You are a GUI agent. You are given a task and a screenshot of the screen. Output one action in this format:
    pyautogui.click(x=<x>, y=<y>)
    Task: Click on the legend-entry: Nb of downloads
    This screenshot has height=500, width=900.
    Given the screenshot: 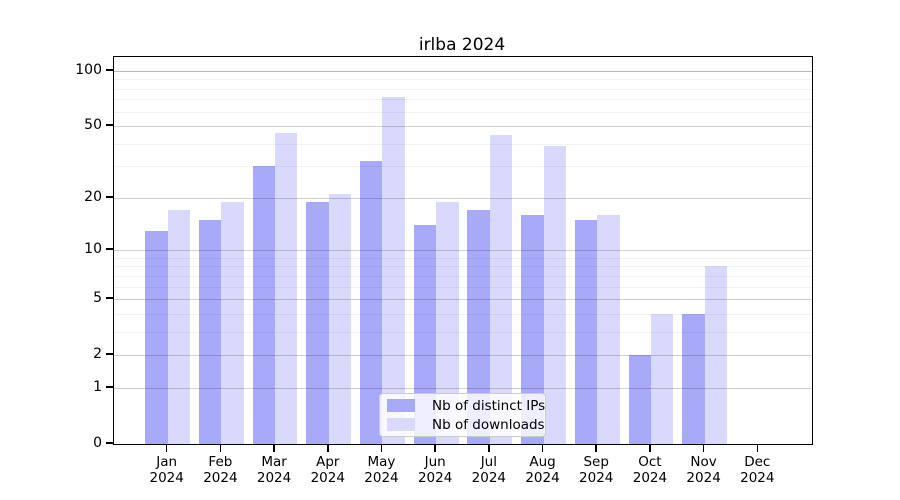 What is the action you would take?
    pyautogui.click(x=462, y=424)
    